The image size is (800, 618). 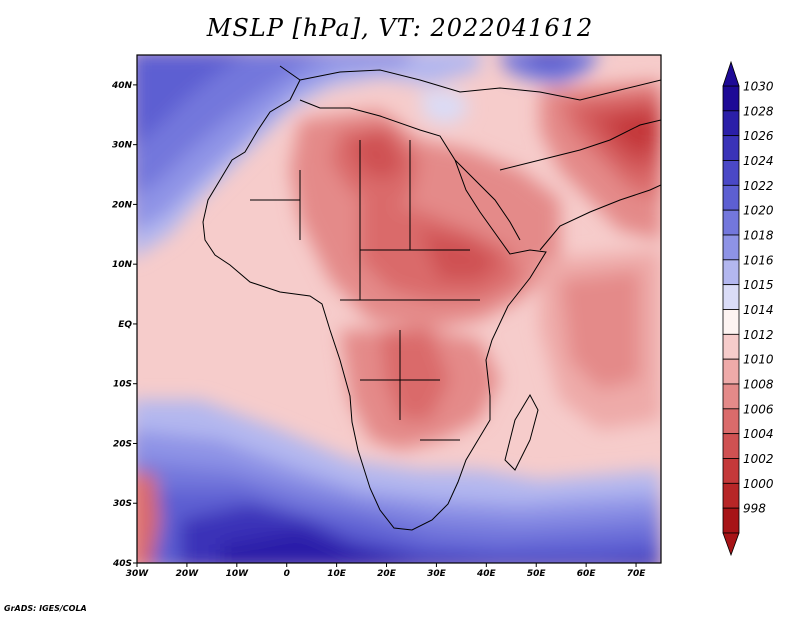 What do you see at coordinates (758, 335) in the screenshot?
I see `colorbar-label: 1012` at bounding box center [758, 335].